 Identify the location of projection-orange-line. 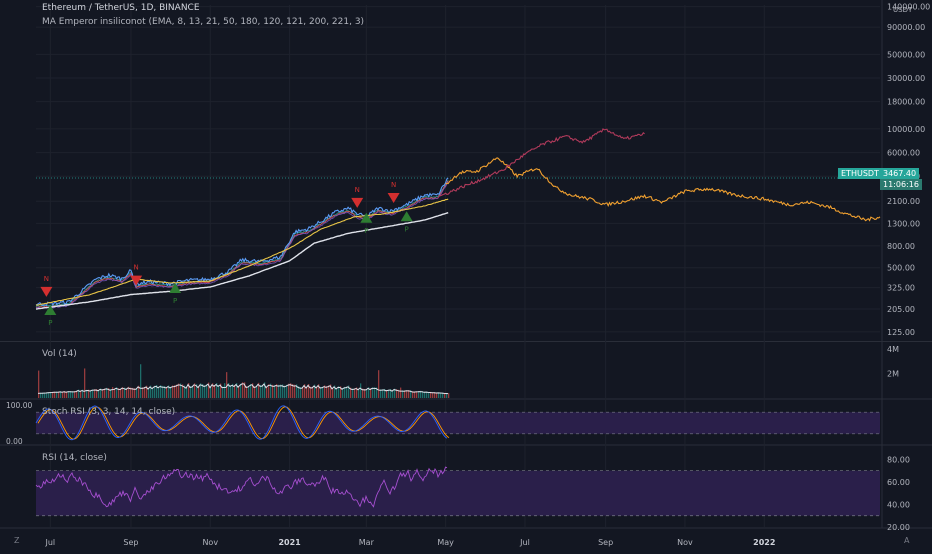
(663, 189).